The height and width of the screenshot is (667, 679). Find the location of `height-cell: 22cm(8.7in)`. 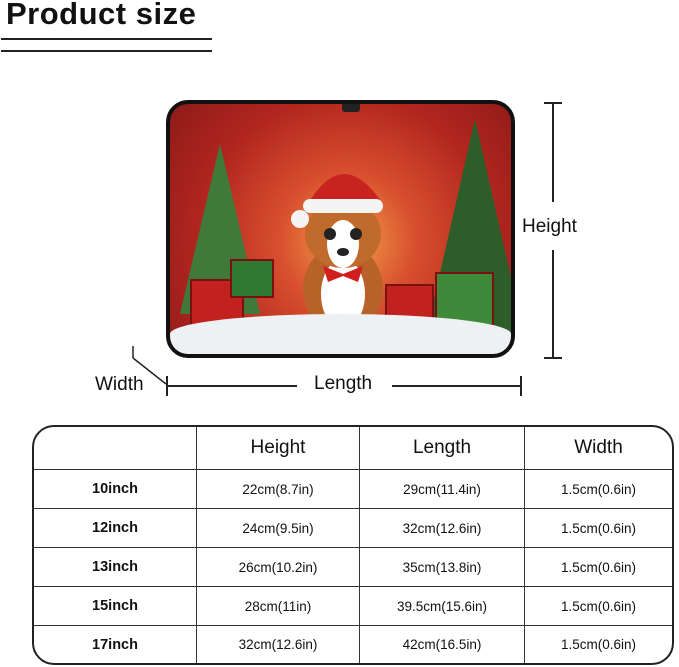

height-cell: 22cm(8.7in) is located at coordinates (278, 489).